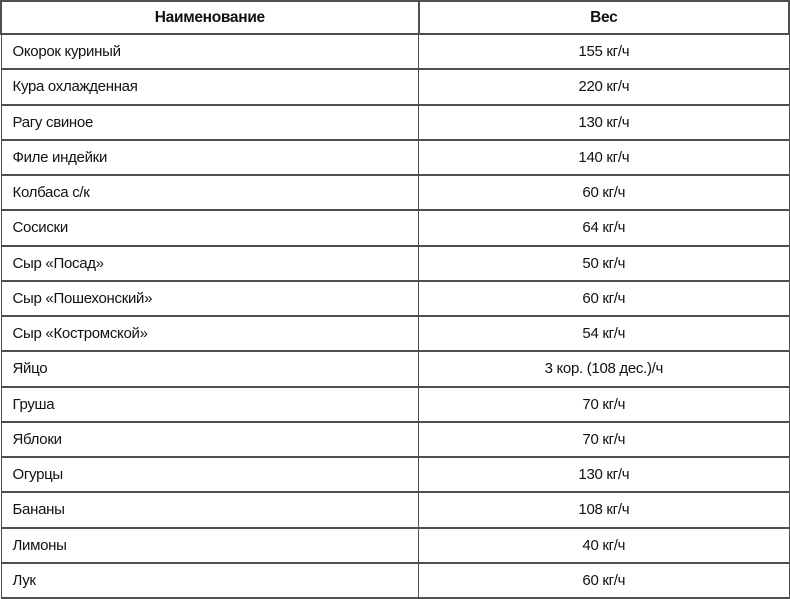 The width and height of the screenshot is (790, 599). Describe the element at coordinates (210, 545) in the screenshot. I see `cell-name: Лимоны` at that location.